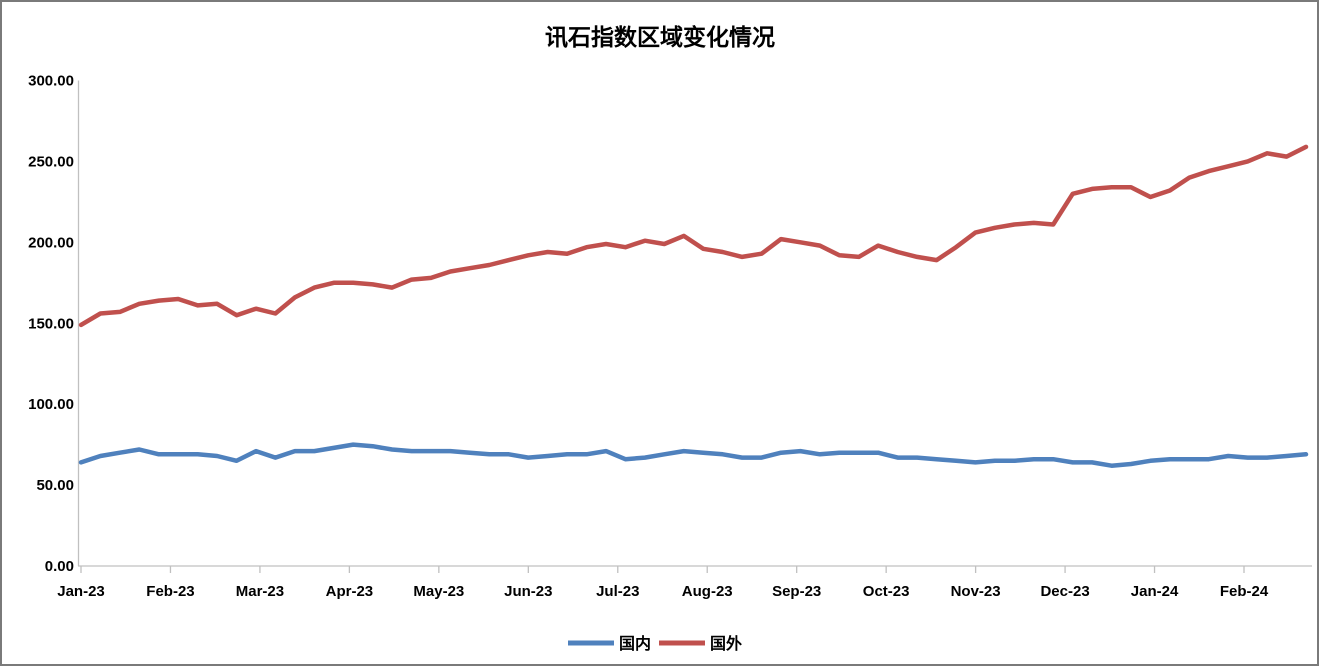 The height and width of the screenshot is (671, 1319). What do you see at coordinates (1064, 591) in the screenshot?
I see `x-axis-tick-label: Dec-23` at bounding box center [1064, 591].